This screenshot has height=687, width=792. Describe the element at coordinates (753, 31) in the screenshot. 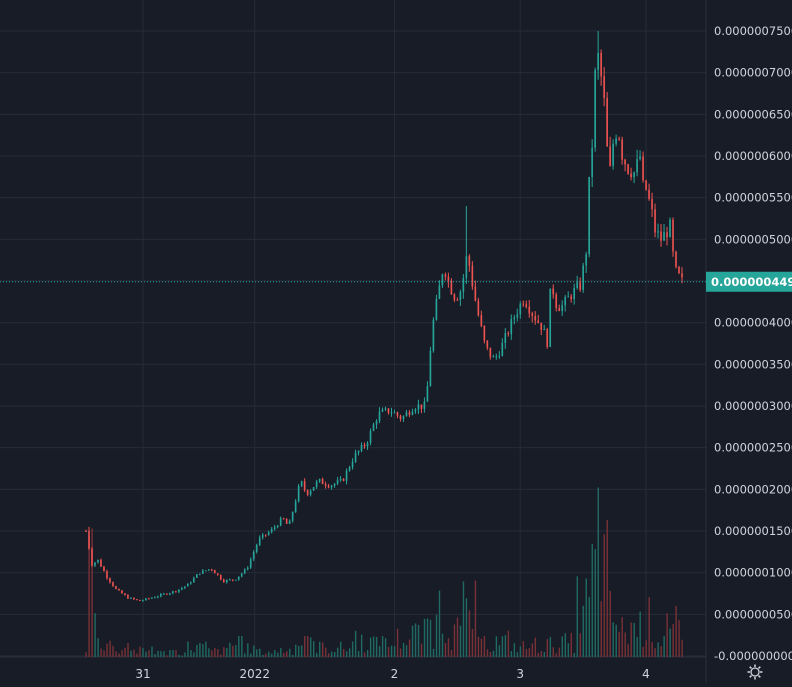

I see `price-tick-label: 0.0000007500` at that location.